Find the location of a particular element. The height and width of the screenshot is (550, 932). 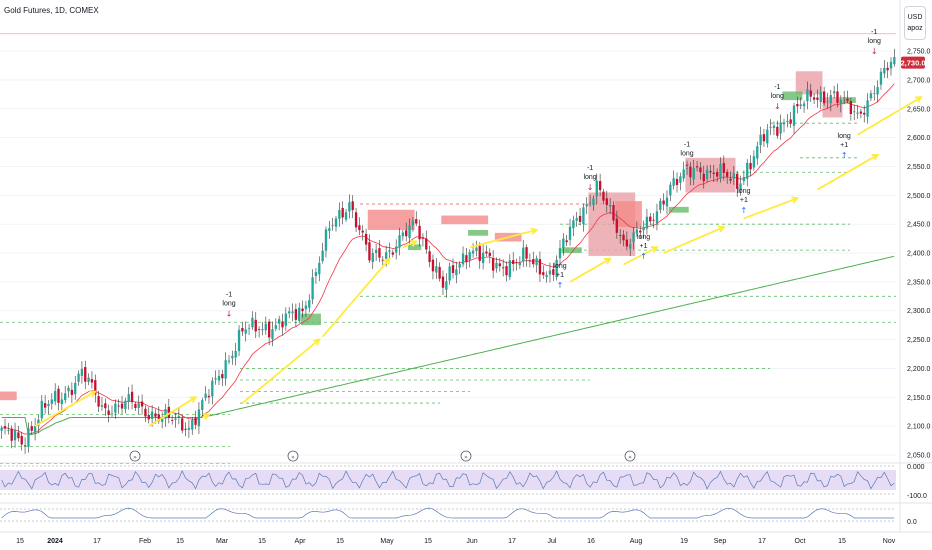

price-tick-label: 2,350.0 is located at coordinates (918, 282).